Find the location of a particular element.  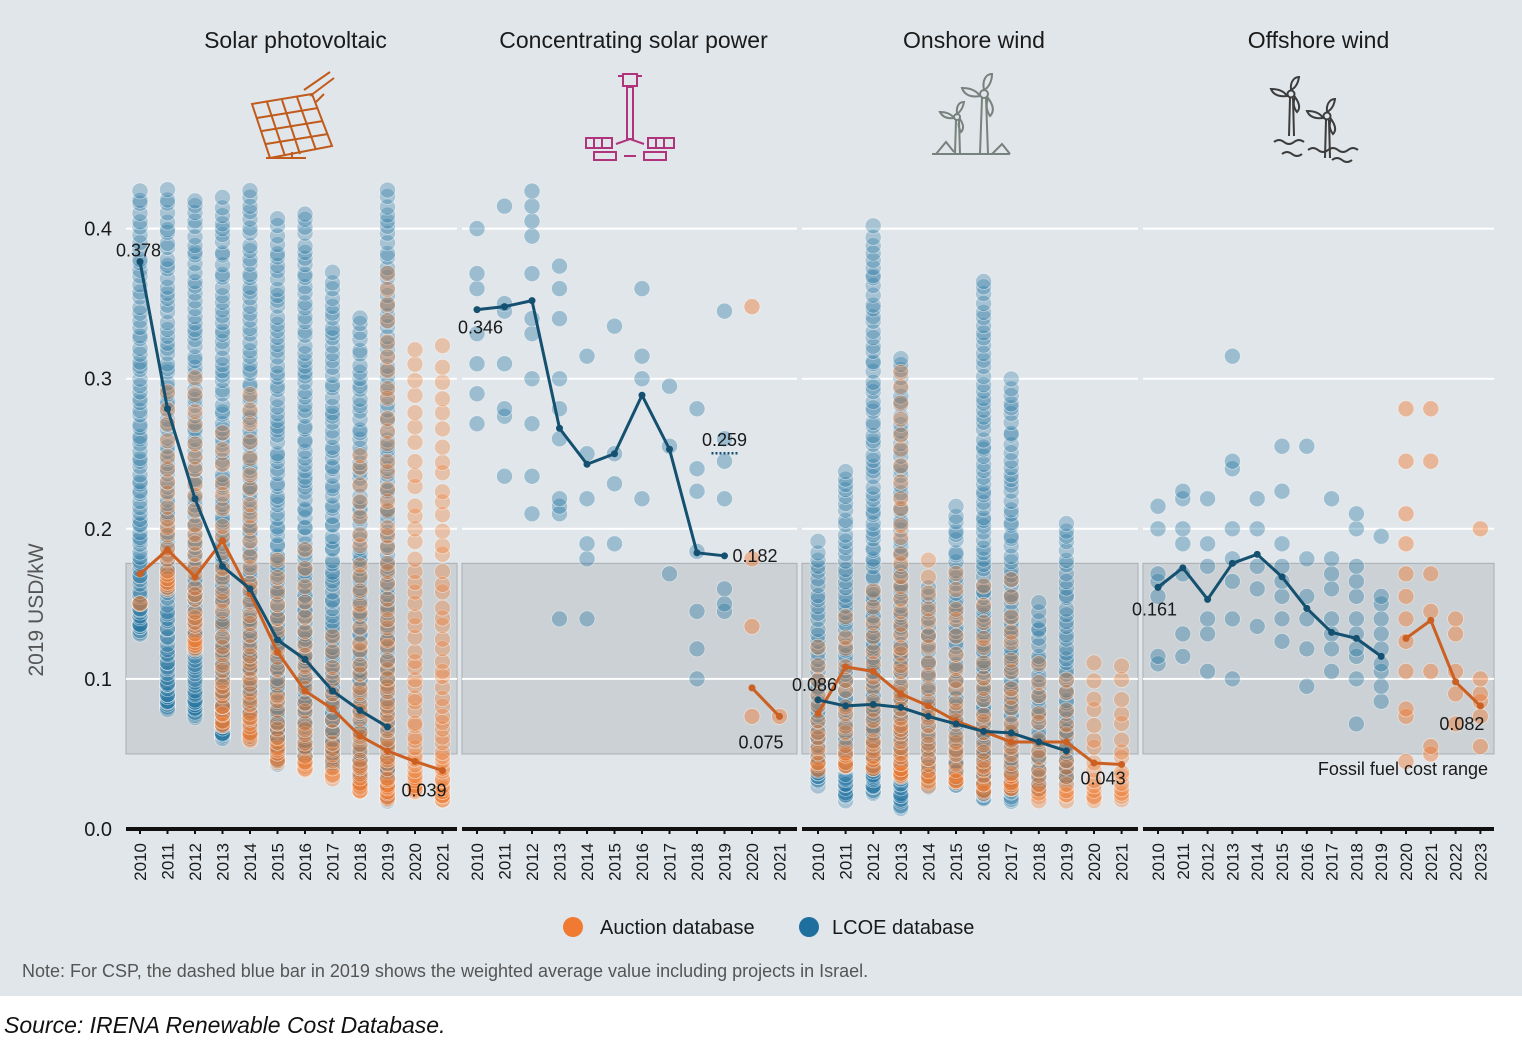

fossil-fuel-band is located at coordinates (1318, 658).